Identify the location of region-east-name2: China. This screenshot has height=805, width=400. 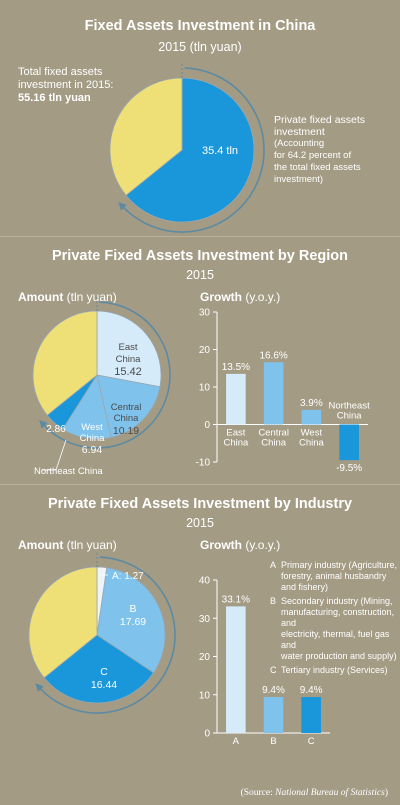
(129, 359).